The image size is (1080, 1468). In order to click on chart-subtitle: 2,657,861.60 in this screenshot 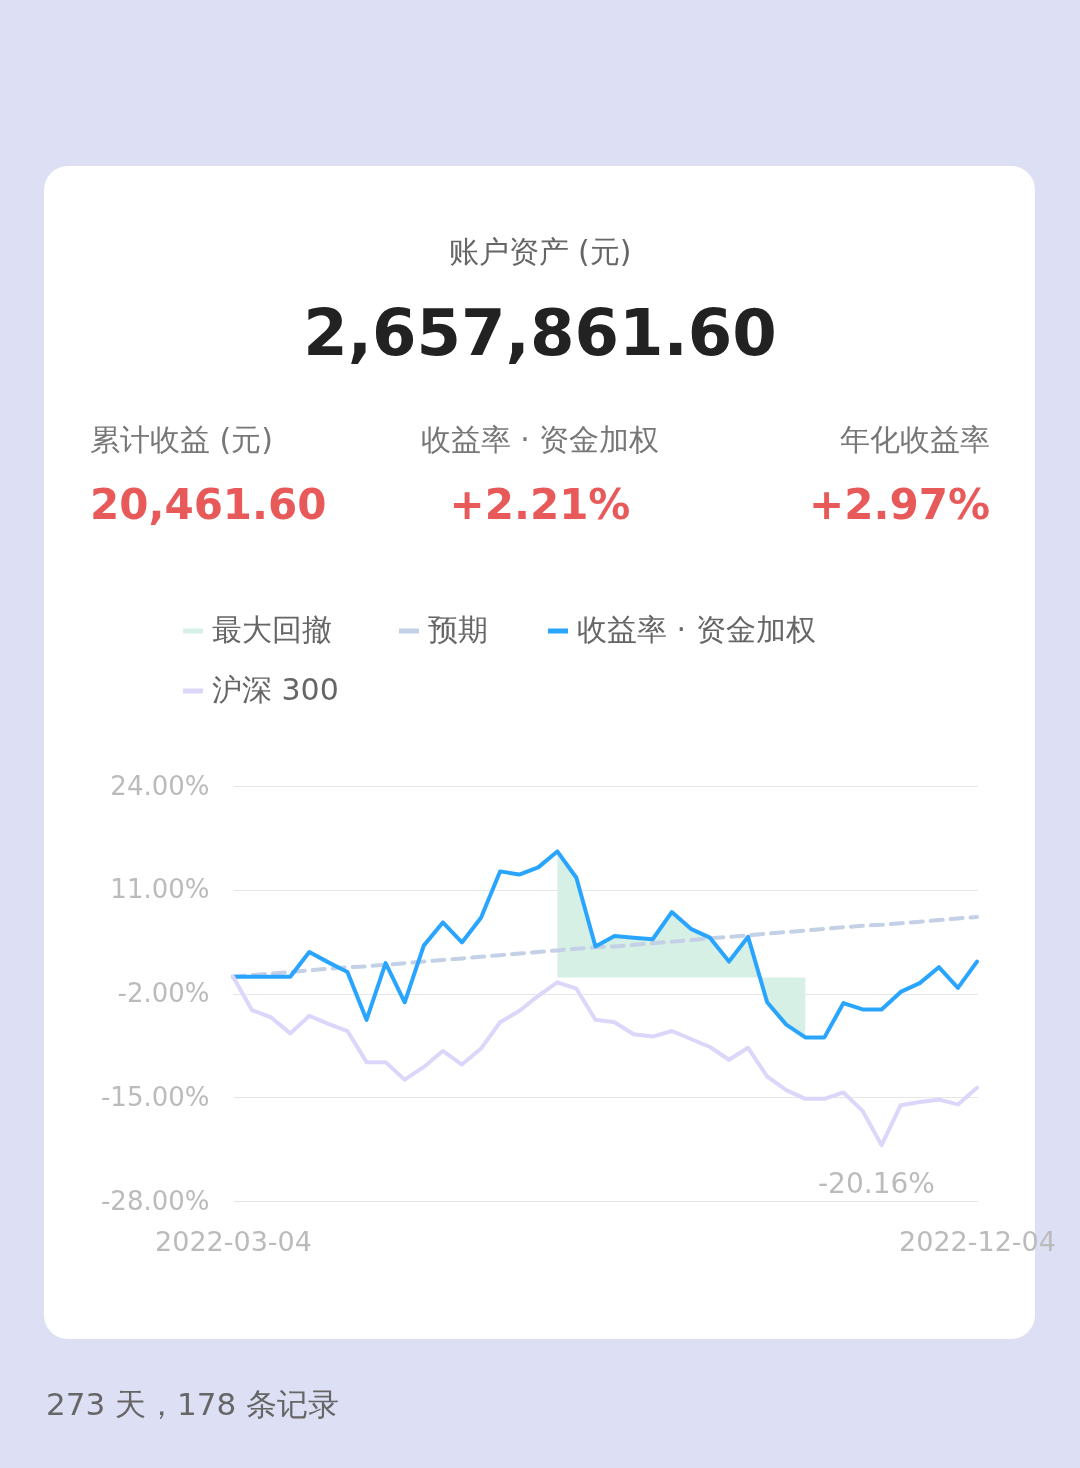, I will do `click(540, 333)`.